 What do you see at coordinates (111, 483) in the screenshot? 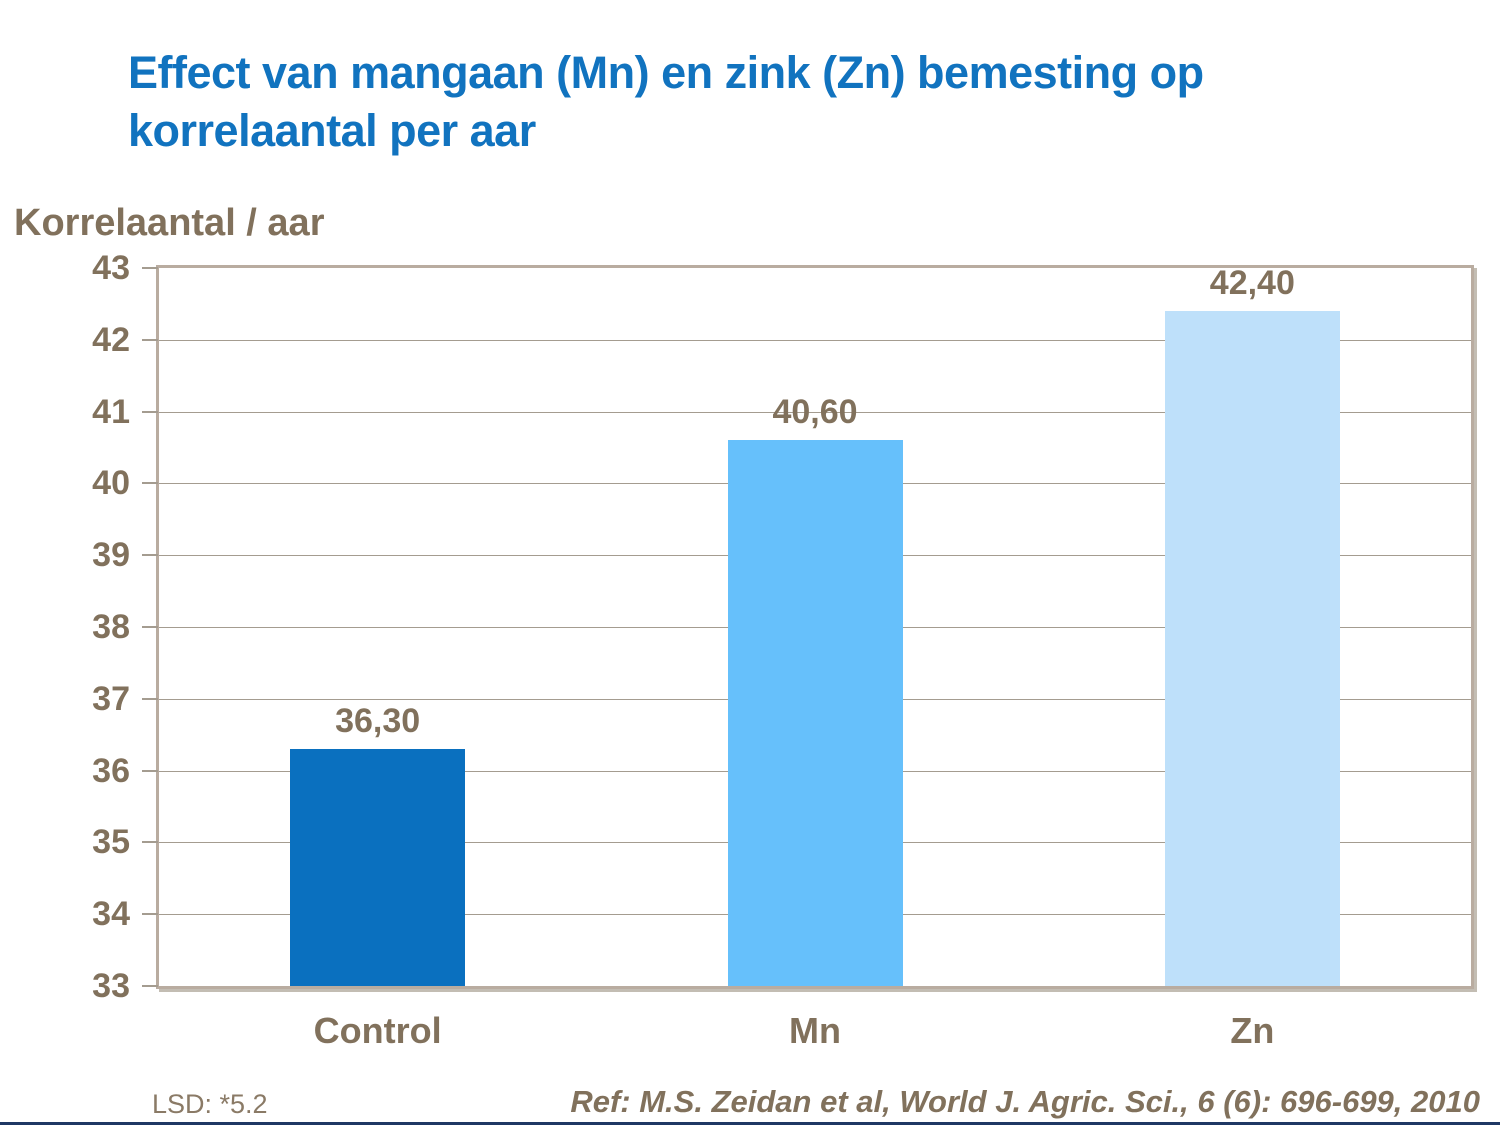
I see `y-tick-label: 40` at bounding box center [111, 483].